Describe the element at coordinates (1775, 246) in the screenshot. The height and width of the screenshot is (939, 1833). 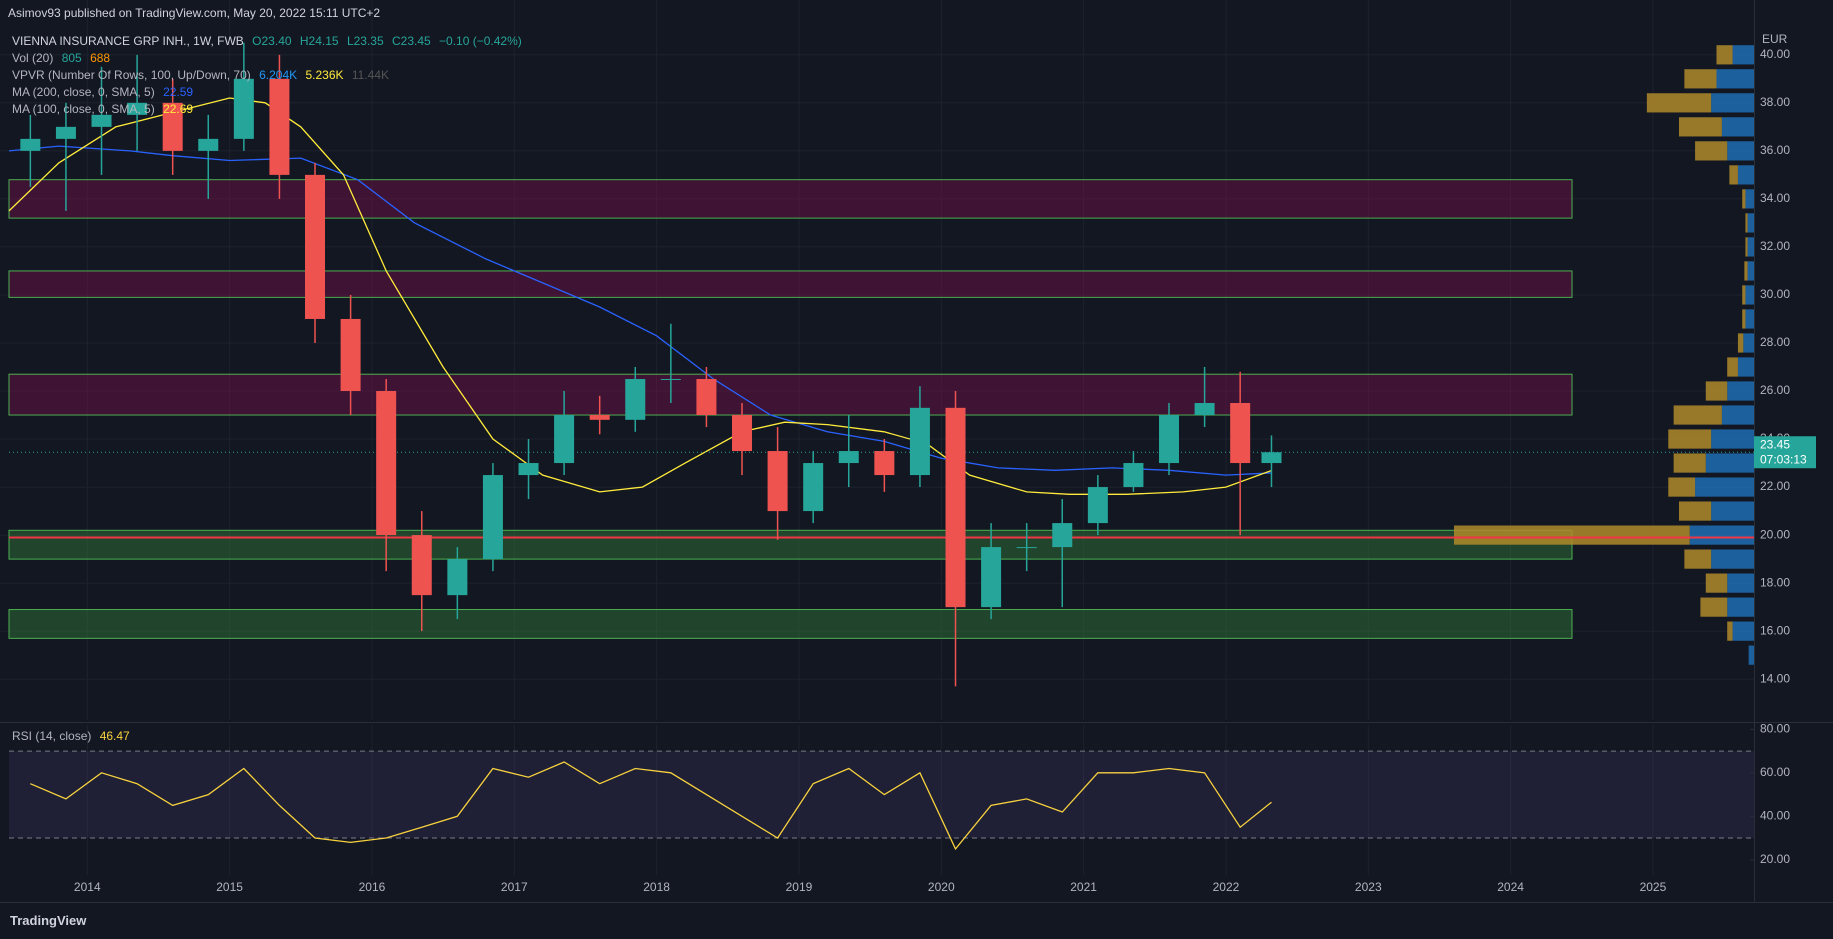
I see `y-tick-label: 32.00` at that location.